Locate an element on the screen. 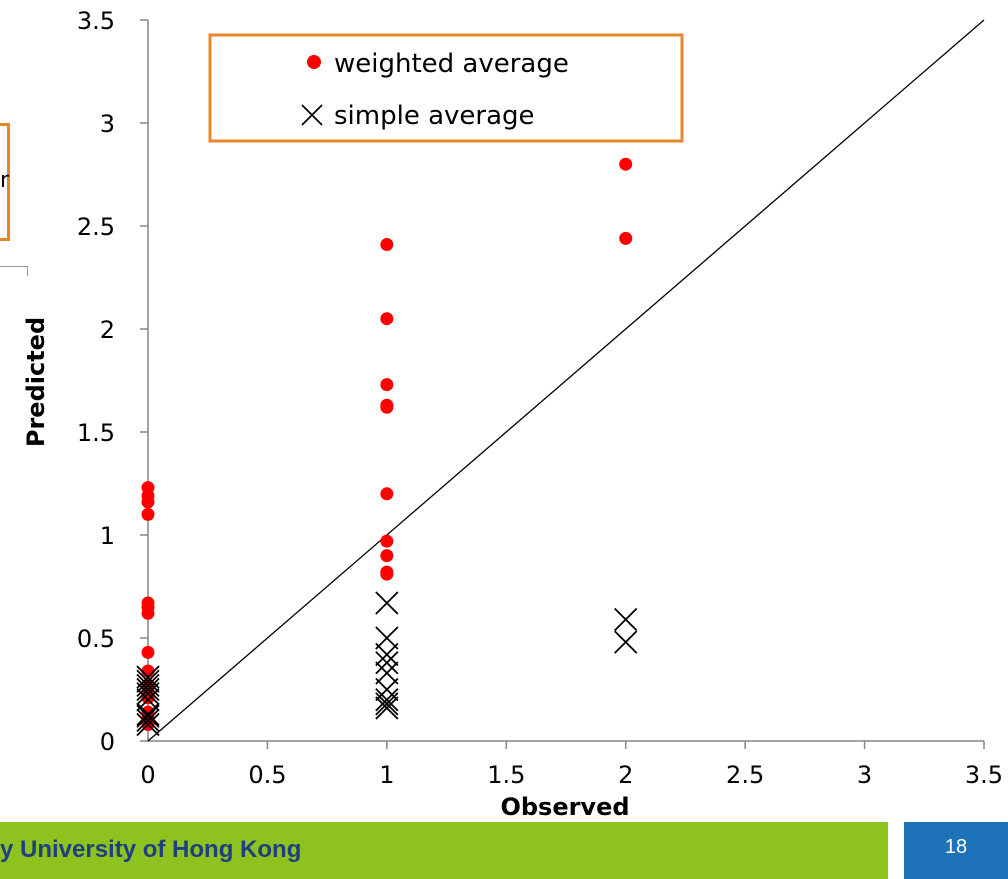  page-number: 18 is located at coordinates (956, 847).